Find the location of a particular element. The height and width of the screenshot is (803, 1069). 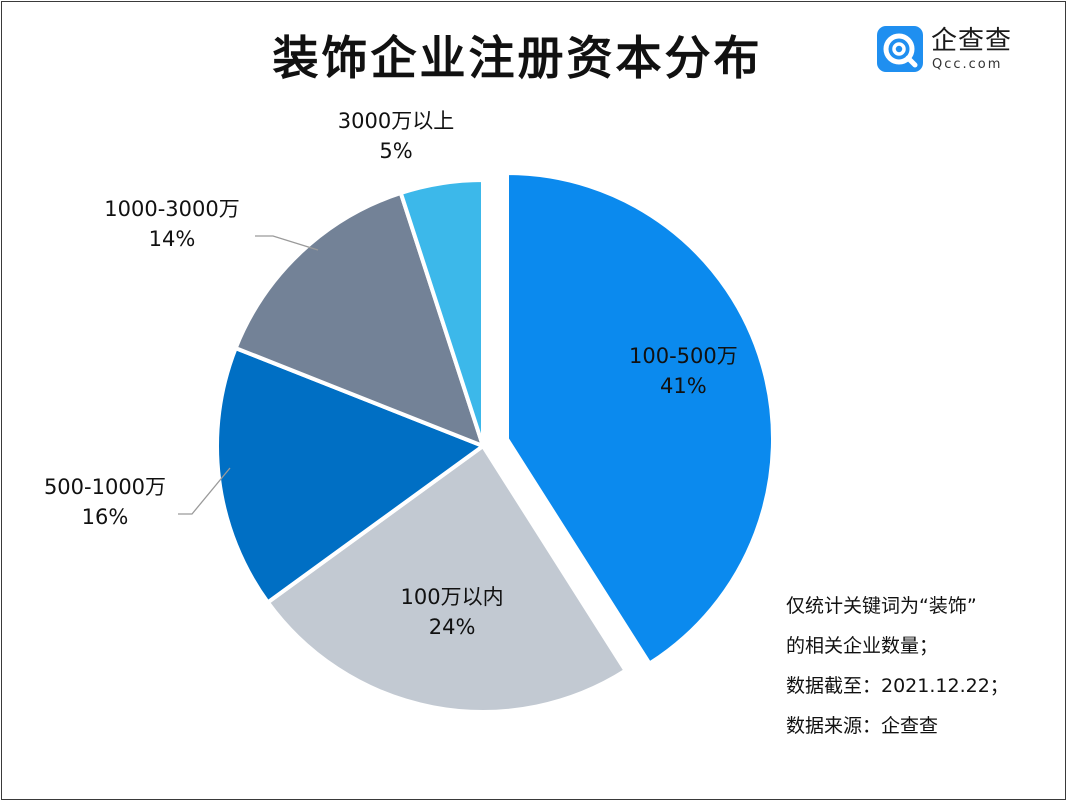

logo-name: 企查查 is located at coordinates (972, 41).